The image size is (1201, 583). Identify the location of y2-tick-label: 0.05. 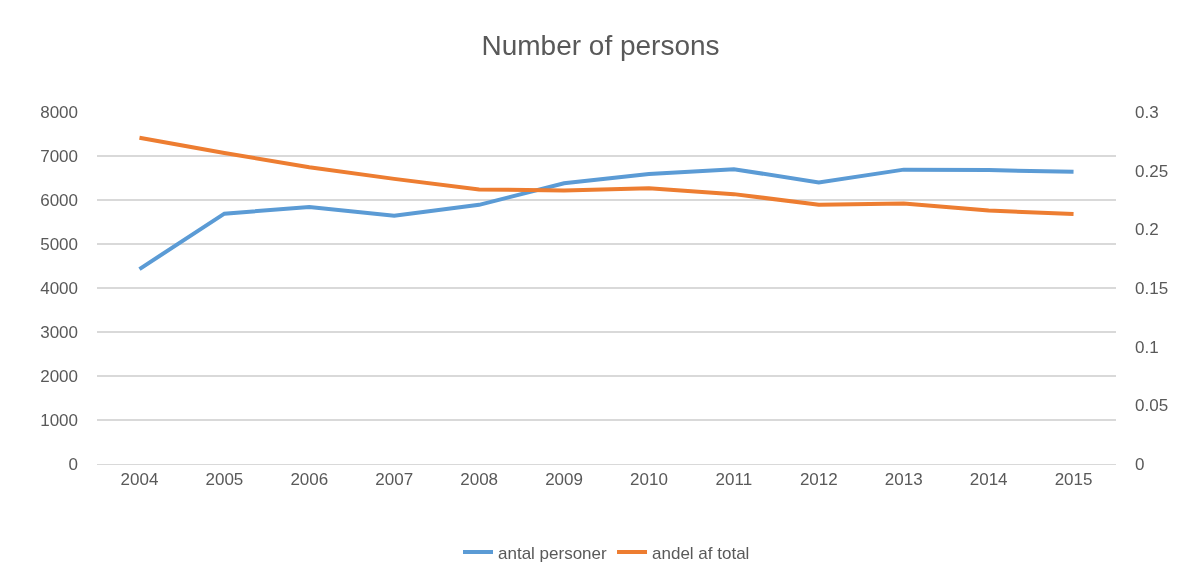
(1152, 406).